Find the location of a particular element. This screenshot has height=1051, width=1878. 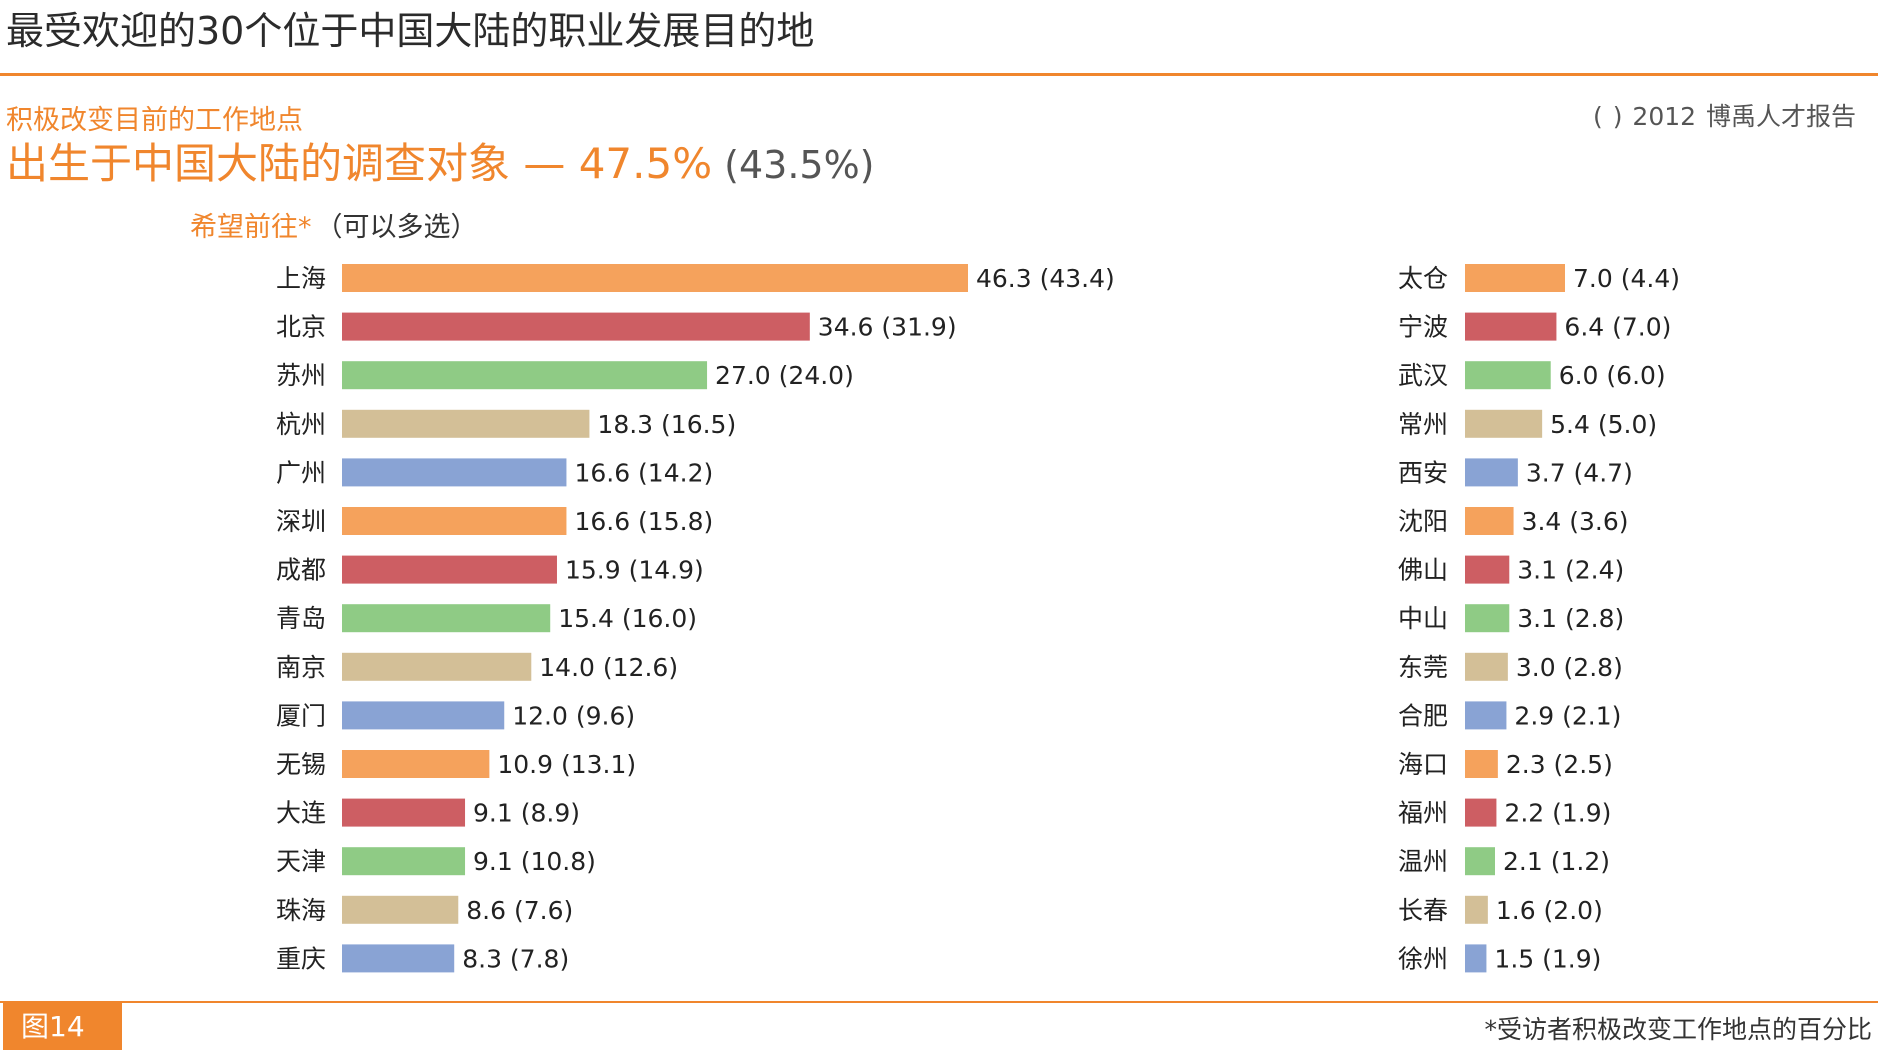

category-label: 上海 is located at coordinates (301, 278).